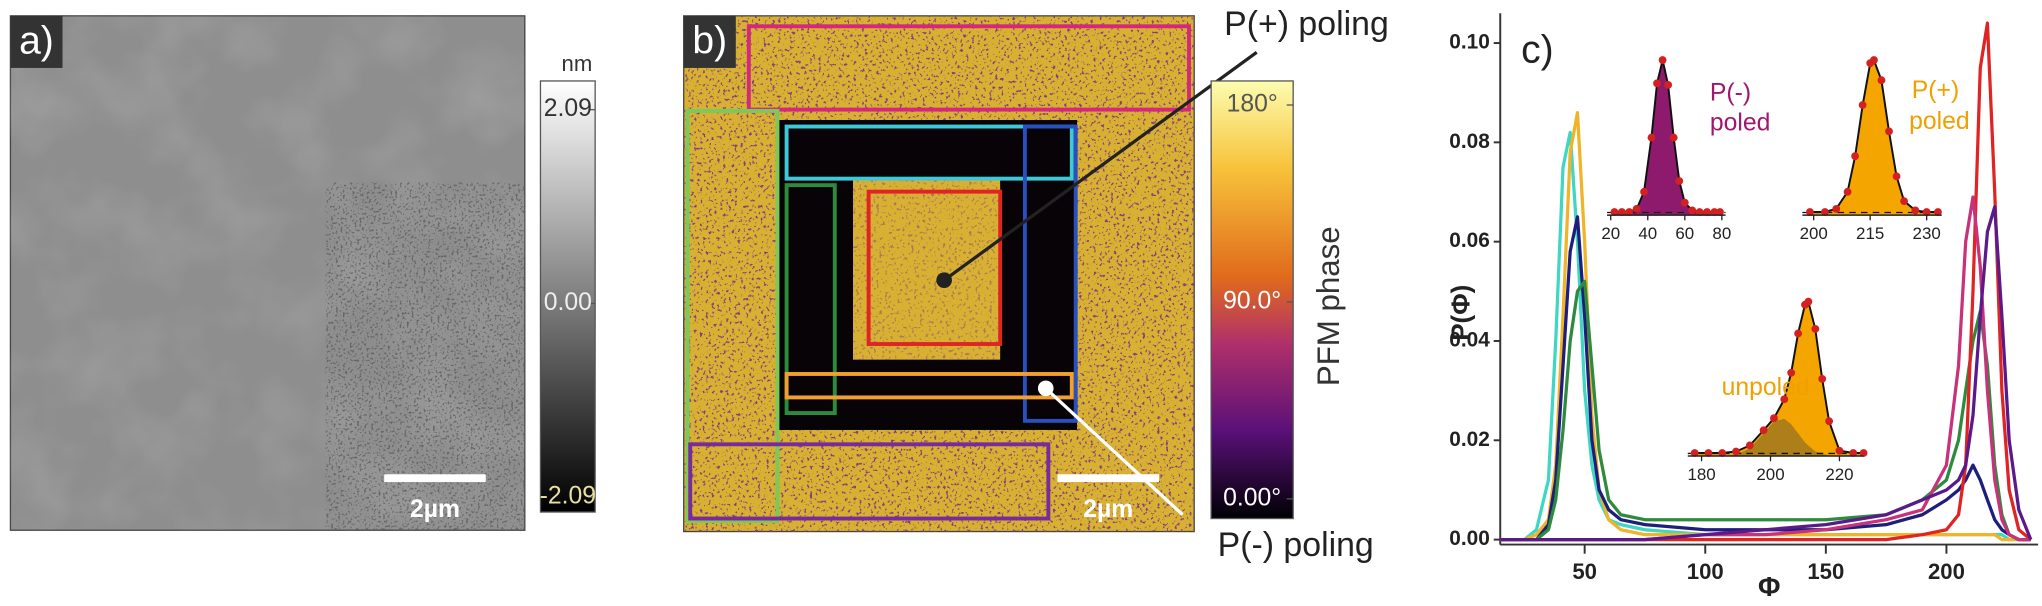 The height and width of the screenshot is (606, 2042). What do you see at coordinates (1296, 545) in the screenshot?
I see `annotation: P(-) poling` at bounding box center [1296, 545].